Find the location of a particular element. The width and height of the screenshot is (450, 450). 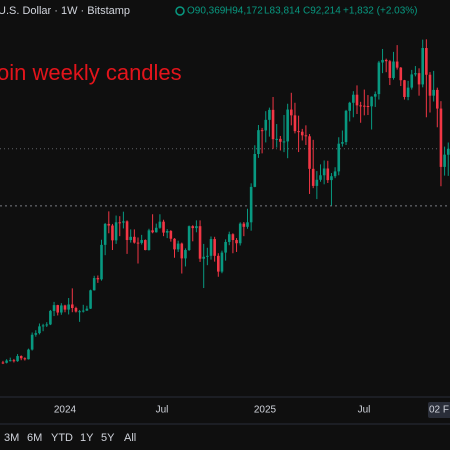

range-button: 6M is located at coordinates (34, 438).